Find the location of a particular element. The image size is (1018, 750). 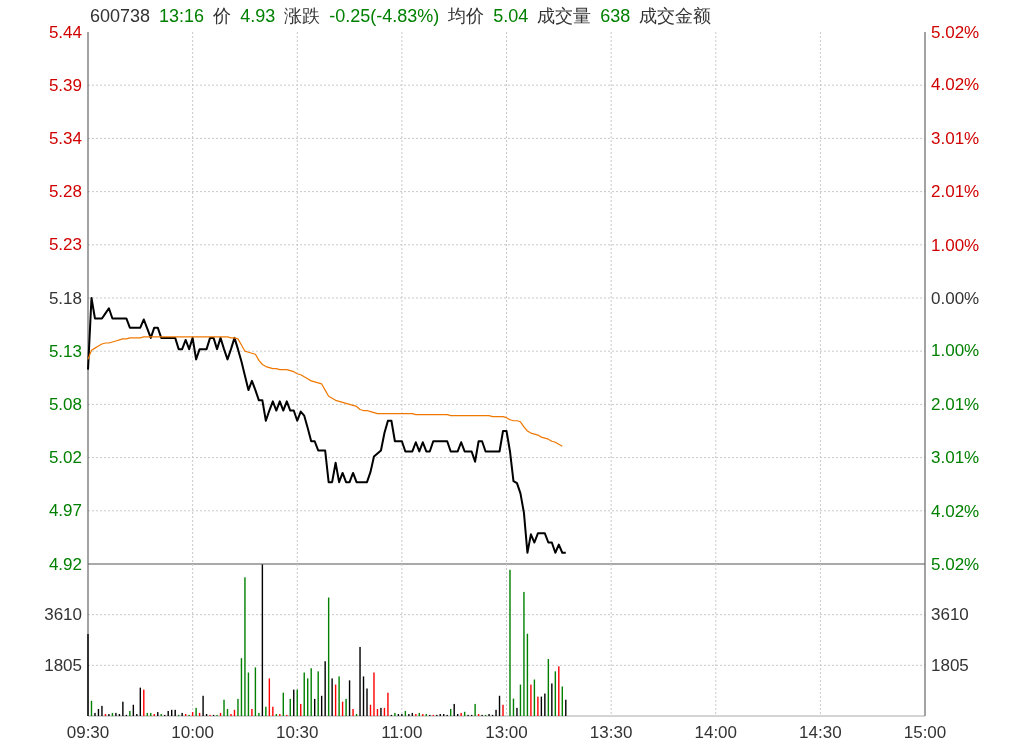

y2-tick-label: 0.00% is located at coordinates (955, 298).